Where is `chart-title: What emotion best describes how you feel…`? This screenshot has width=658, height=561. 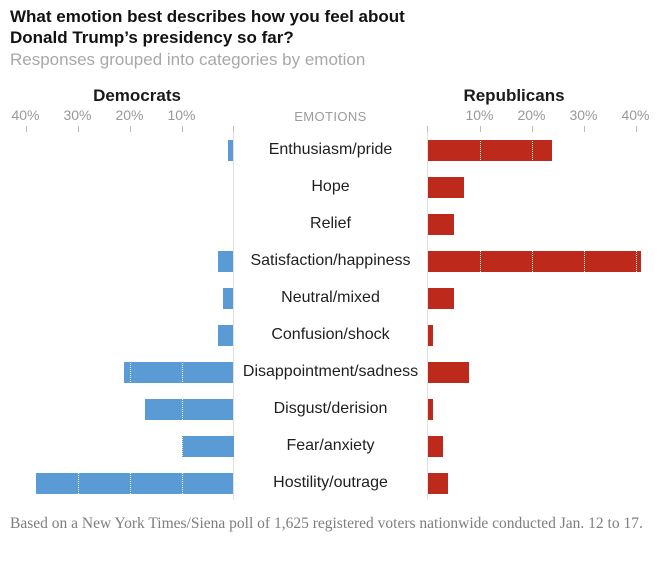
chart-title: What emotion best describes how you feel… is located at coordinates (207, 27).